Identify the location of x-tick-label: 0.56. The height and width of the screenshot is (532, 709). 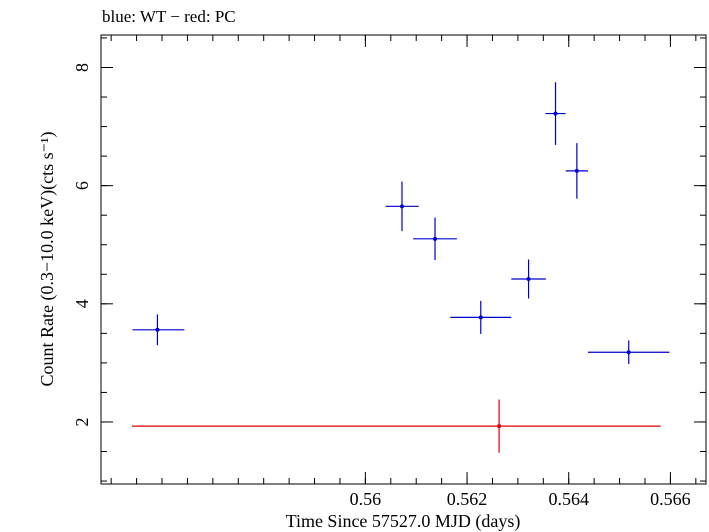
(366, 499).